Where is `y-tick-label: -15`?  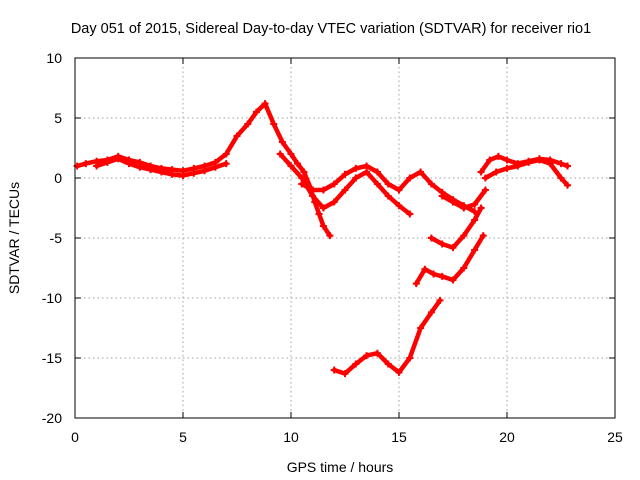
y-tick-label: -15 is located at coordinates (52, 358).